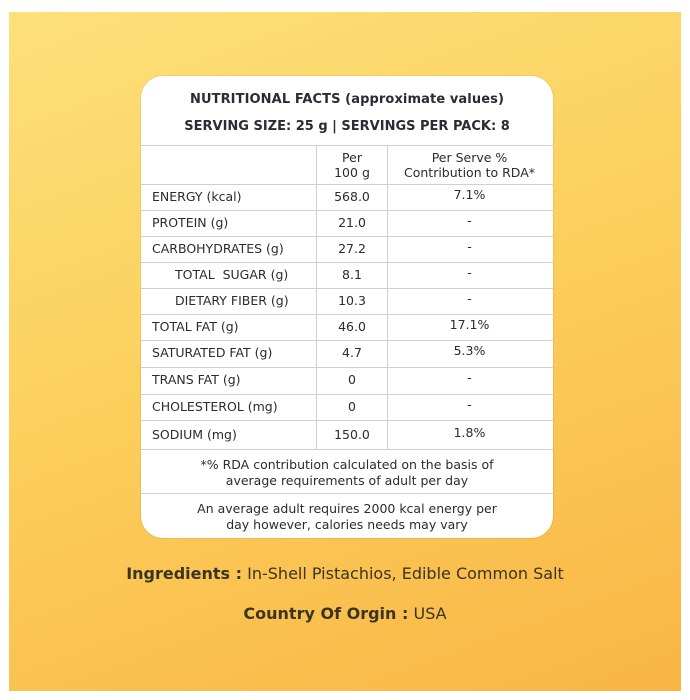 The width and height of the screenshot is (690, 700). Describe the element at coordinates (195, 326) in the screenshot. I see `nutrient-name: TOTAL FAT (g)` at that location.